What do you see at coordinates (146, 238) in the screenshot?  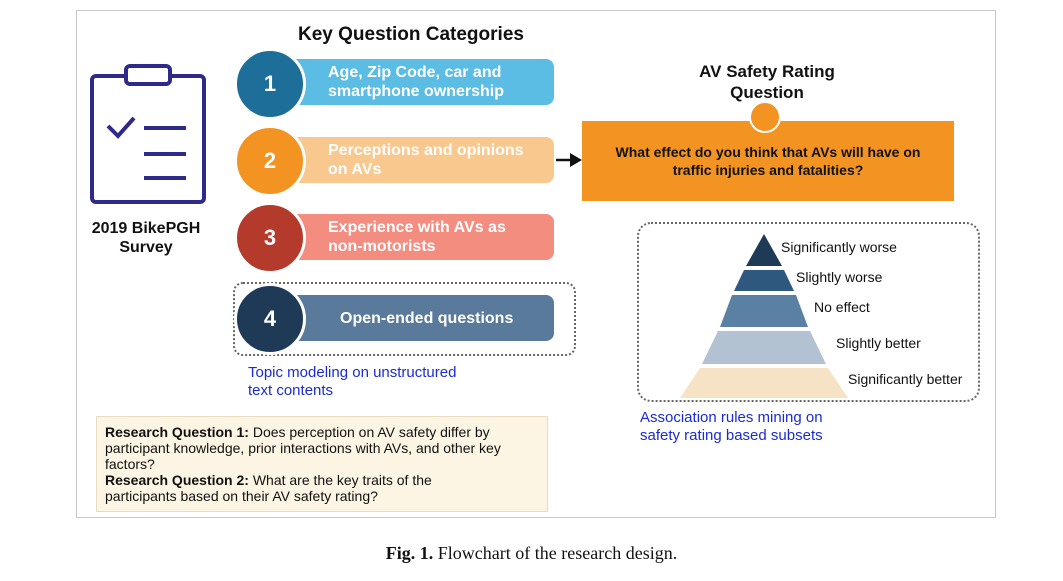 I see `survey-label: 2019 BikePGH Survey` at bounding box center [146, 238].